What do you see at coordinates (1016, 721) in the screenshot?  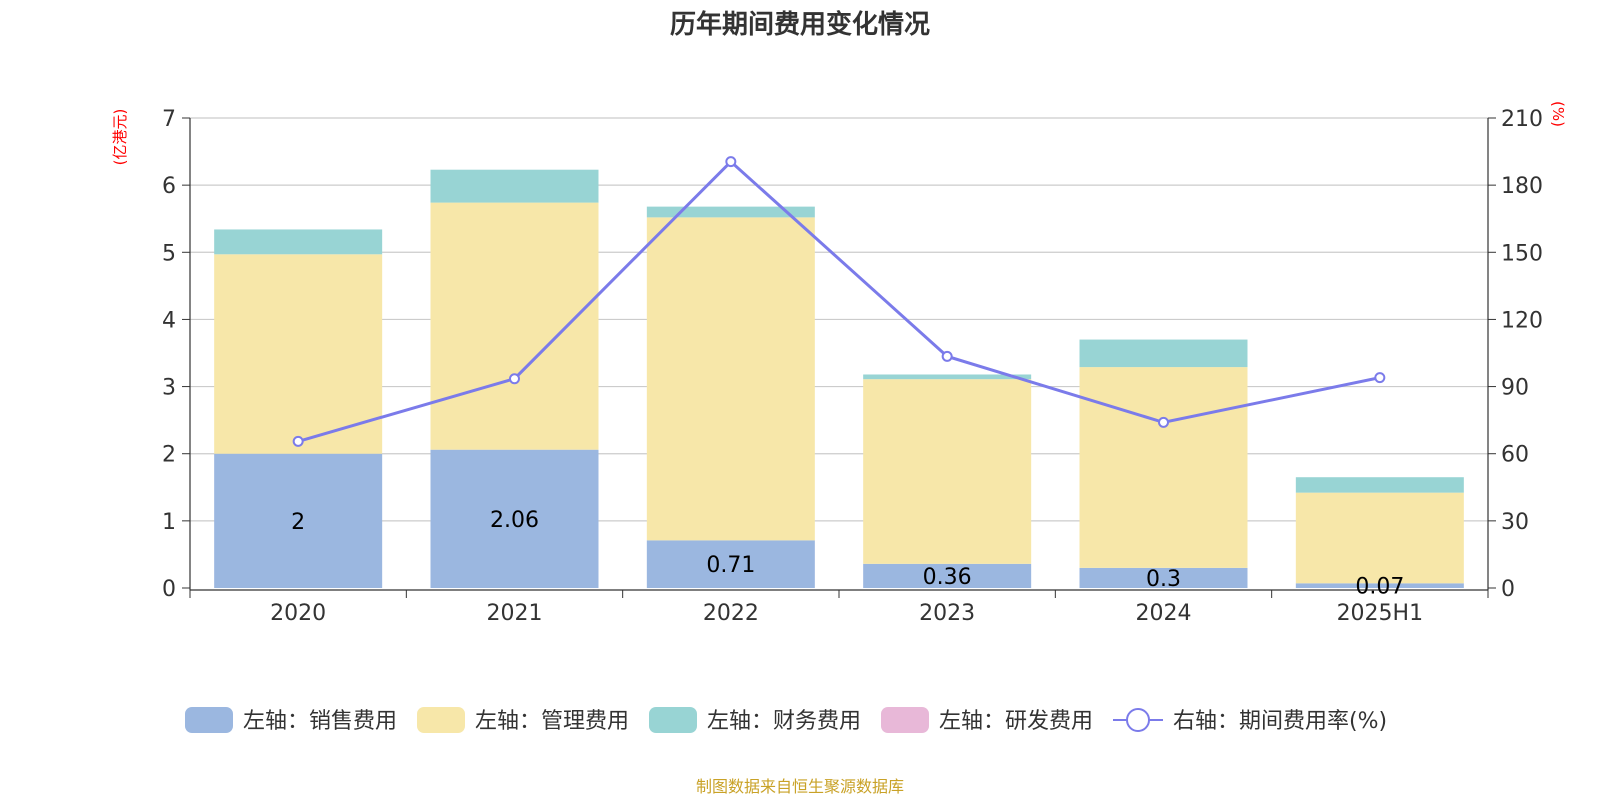 I see `legend-label: 左轴：研发费用` at bounding box center [1016, 721].